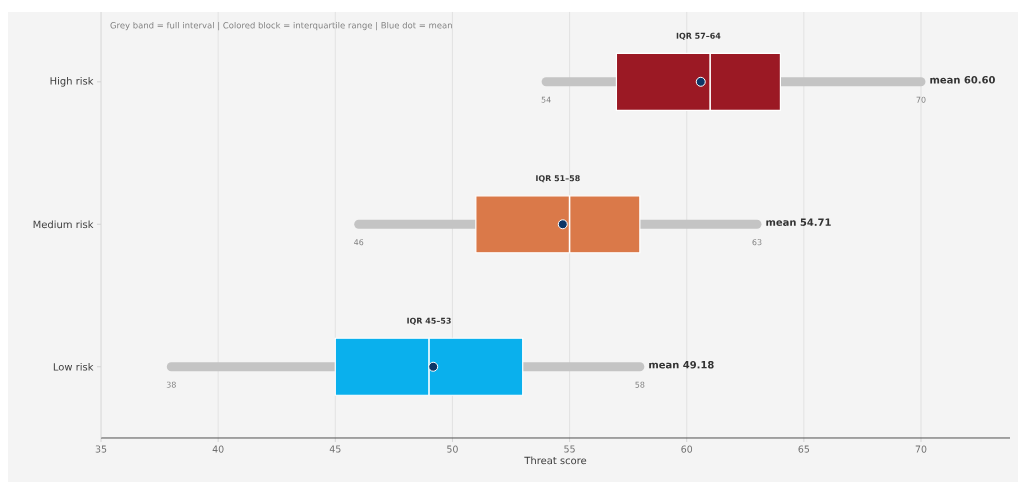  Describe the element at coordinates (72, 81) in the screenshot. I see `y-tick-label: High risk` at that location.